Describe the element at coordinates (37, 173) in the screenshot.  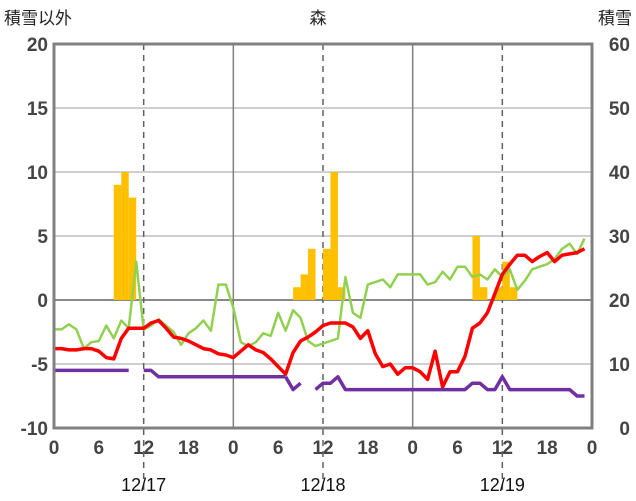
I see `left-tick-label: 10` at that location.